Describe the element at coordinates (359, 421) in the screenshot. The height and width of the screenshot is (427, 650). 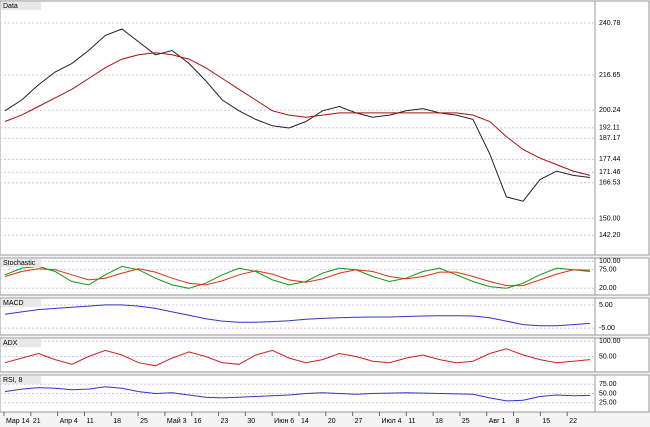
I see `time-label: 27` at that location.